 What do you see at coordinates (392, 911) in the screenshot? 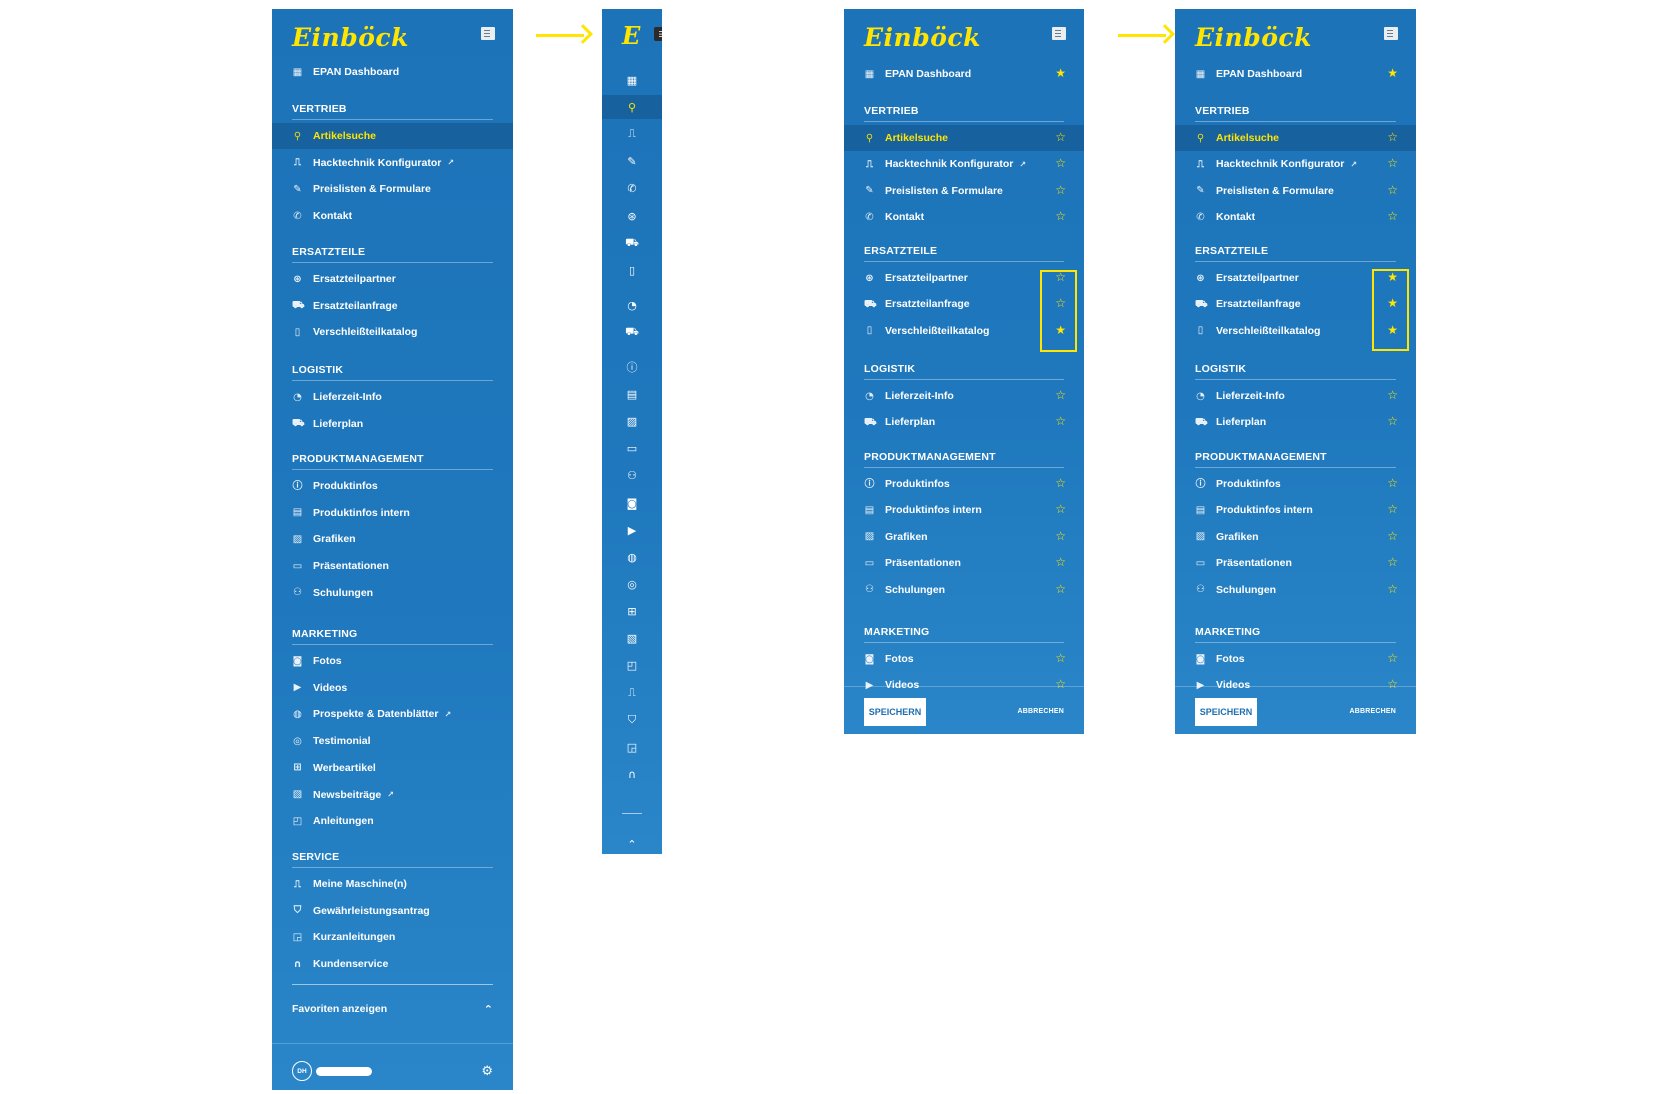
I see `sidebar-item-gewährleistungsantrag: ⛉ Gewährleistungsantrag` at bounding box center [392, 911].